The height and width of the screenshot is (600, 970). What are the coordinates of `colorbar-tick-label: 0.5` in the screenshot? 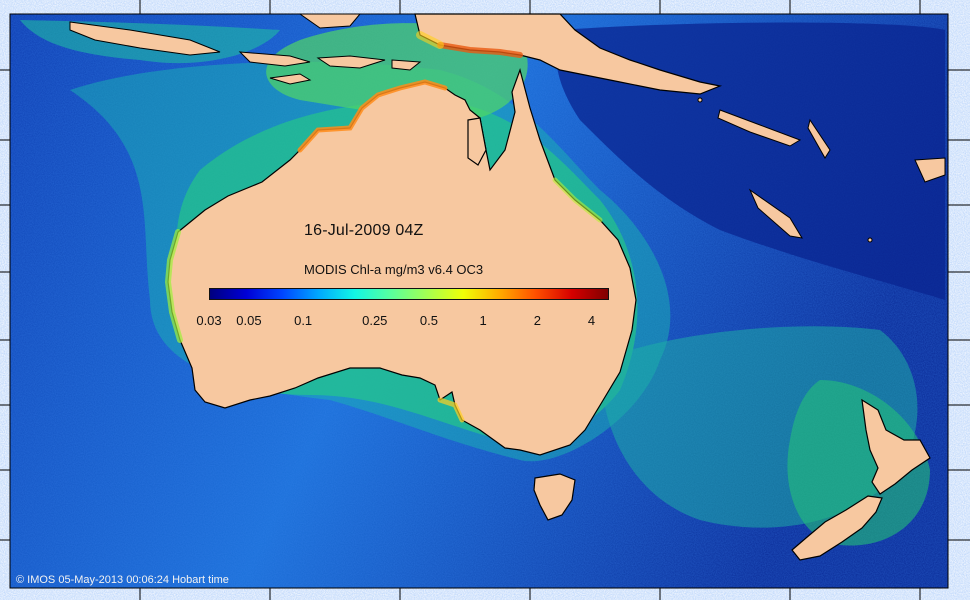 It's located at (428, 320).